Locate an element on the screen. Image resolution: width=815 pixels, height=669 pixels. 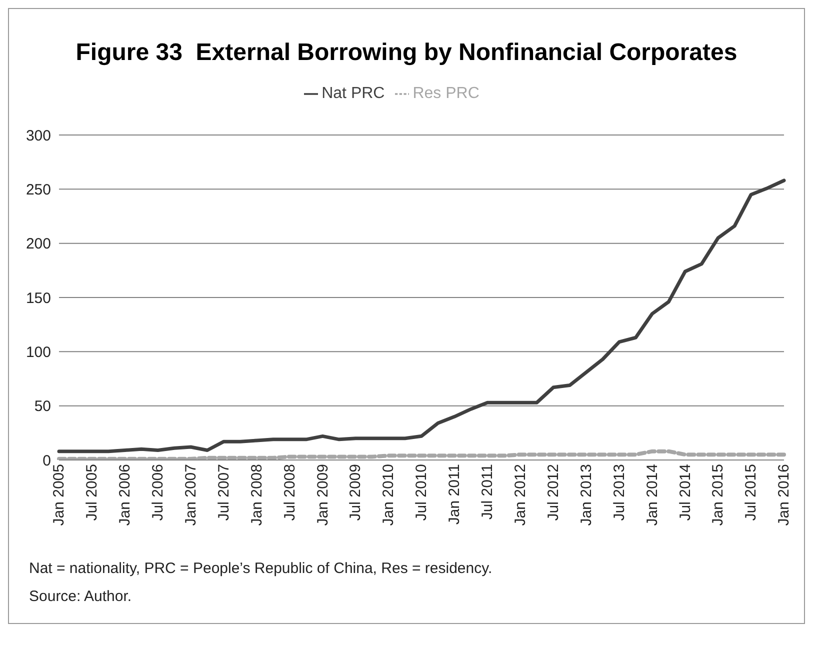
x-tick-label: Jan 2005 is located at coordinates (59, 495).